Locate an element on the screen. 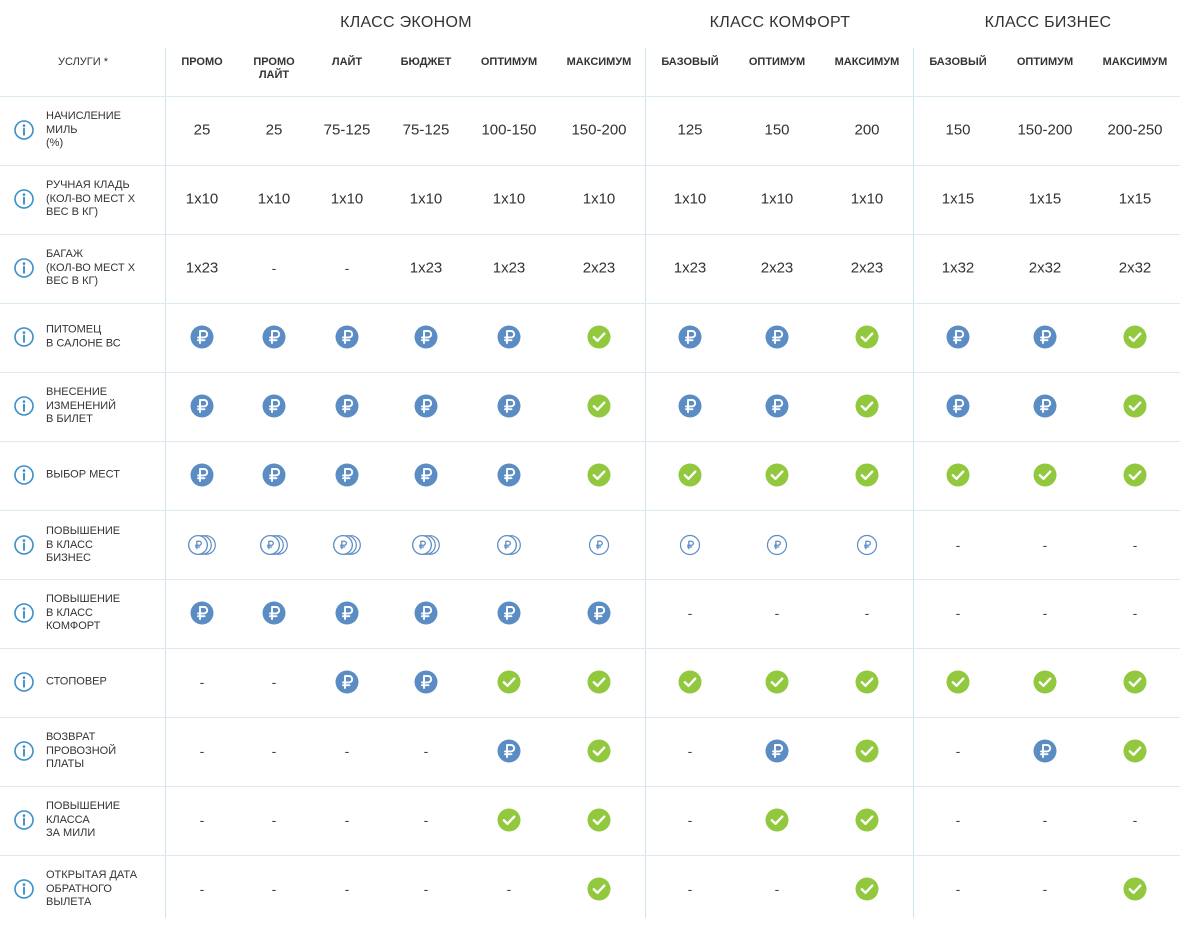 The height and width of the screenshot is (935, 1200). cell-value: 1x32 is located at coordinates (958, 268).